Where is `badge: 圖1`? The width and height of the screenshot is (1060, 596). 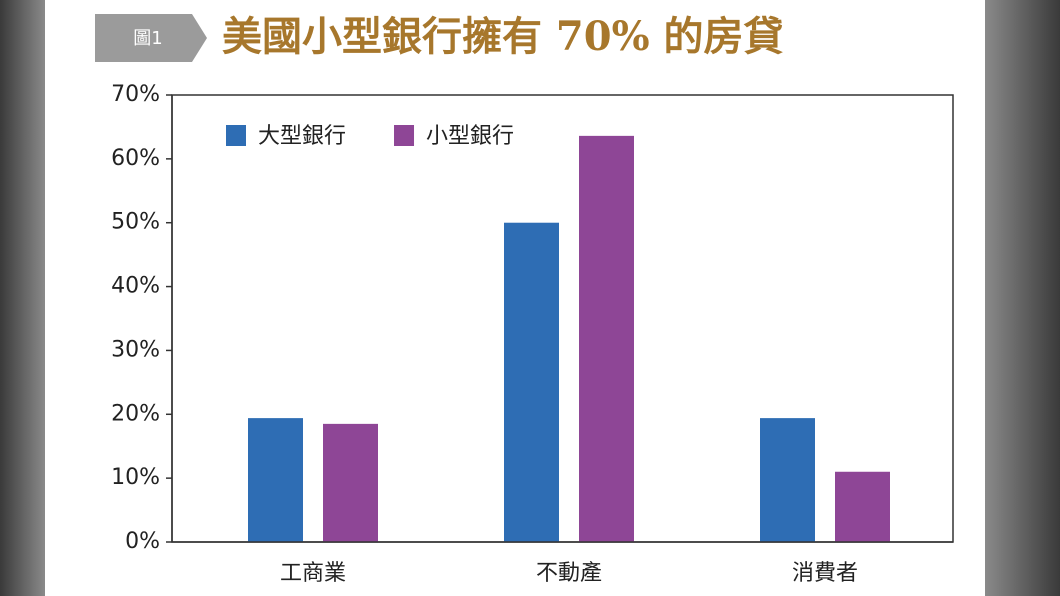 badge: 圖1 is located at coordinates (147, 38).